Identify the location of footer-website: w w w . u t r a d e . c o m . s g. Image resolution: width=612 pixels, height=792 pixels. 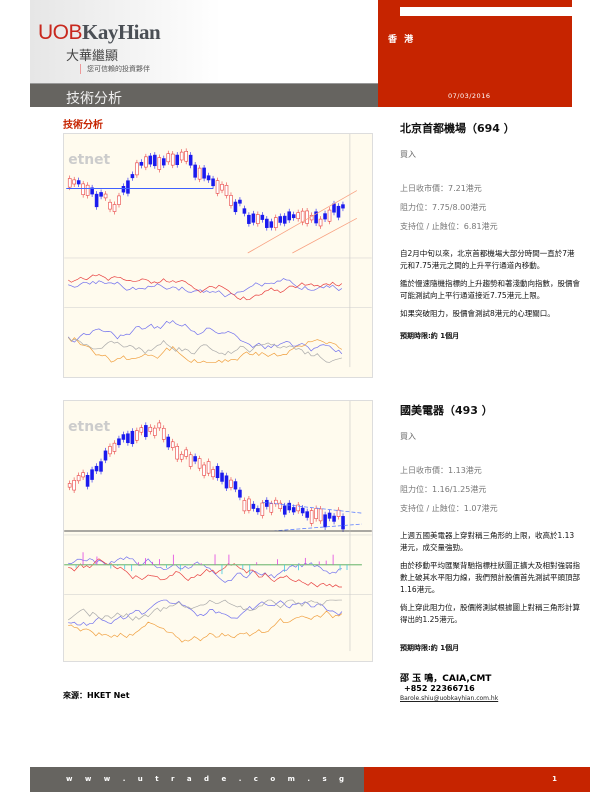
(208, 779).